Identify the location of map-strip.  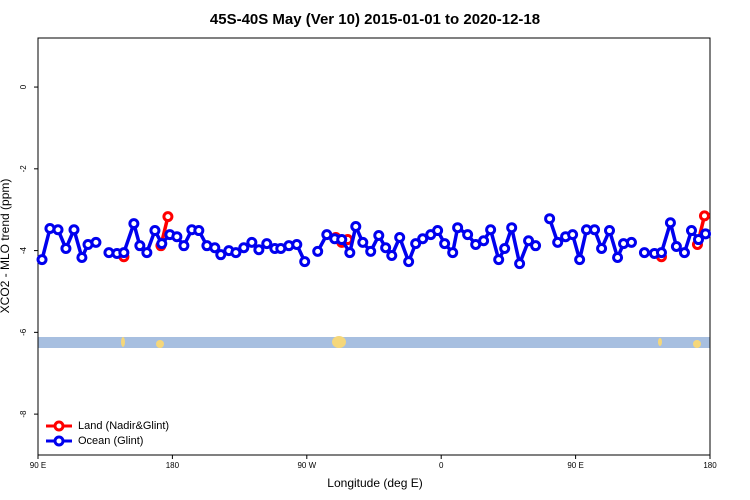
(374, 342).